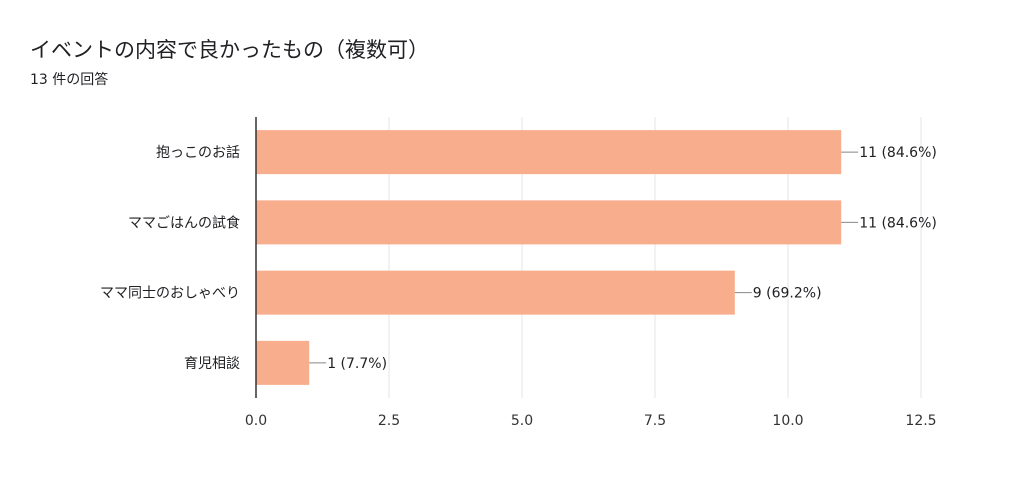 This screenshot has width=1024, height=486. I want to click on chart-title: イベントの内容で良かったもの（複数可）, so click(229, 50).